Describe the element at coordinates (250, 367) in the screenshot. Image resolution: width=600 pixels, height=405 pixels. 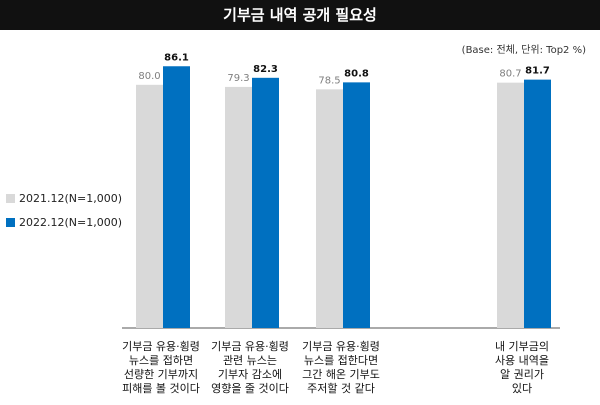
I see `category-label-2: 기부금 유용·횡령 관련 뉴스는 기부자 감소에 영향을 줄 것이다` at that location.